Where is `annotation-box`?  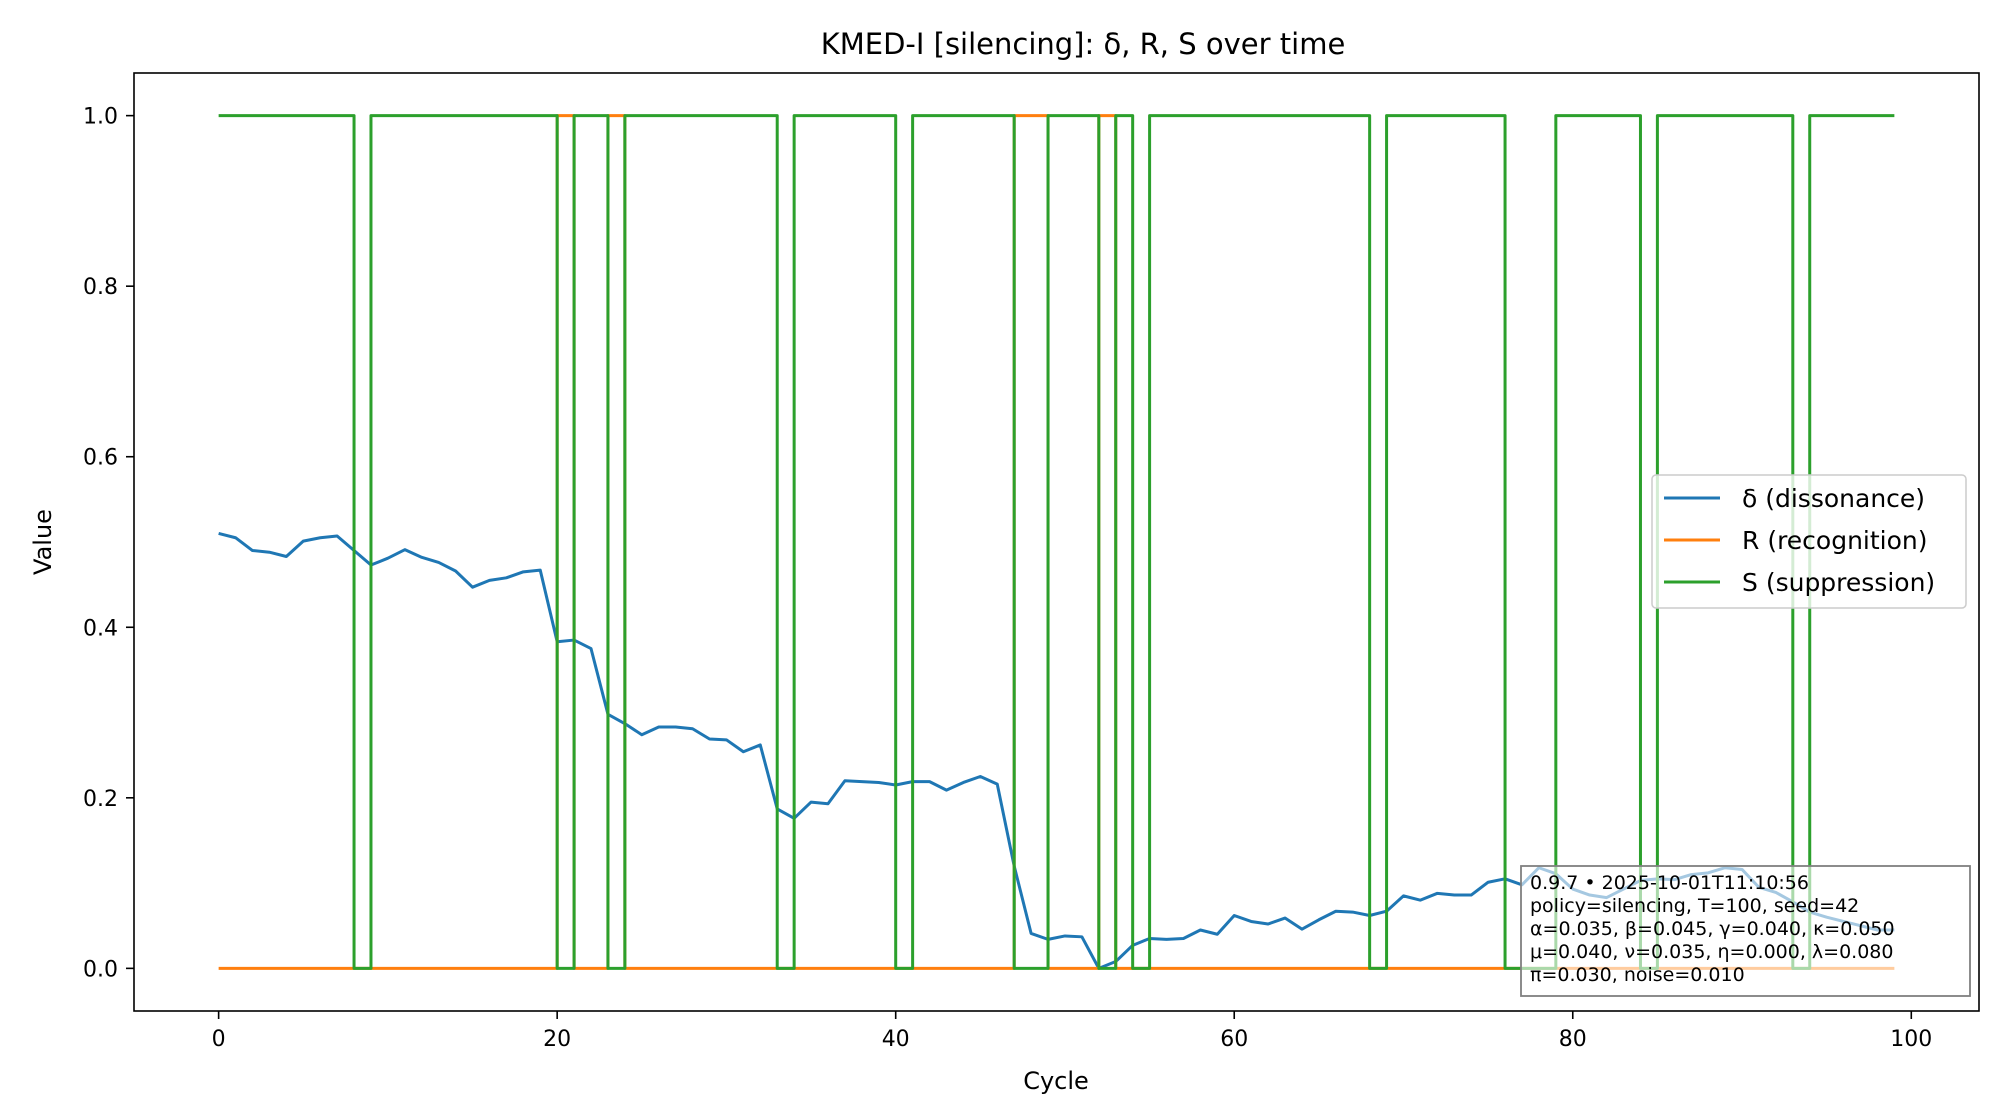 annotation-box is located at coordinates (1745, 931).